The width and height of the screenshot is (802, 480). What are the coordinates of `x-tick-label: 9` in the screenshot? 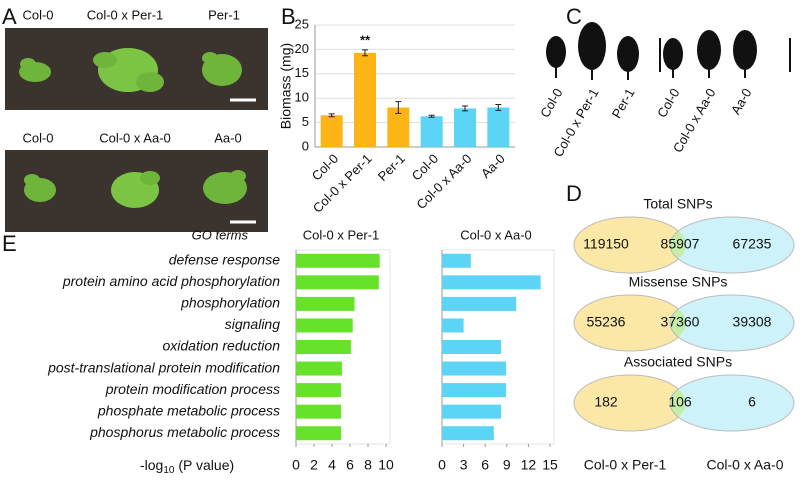 It's located at (507, 465).